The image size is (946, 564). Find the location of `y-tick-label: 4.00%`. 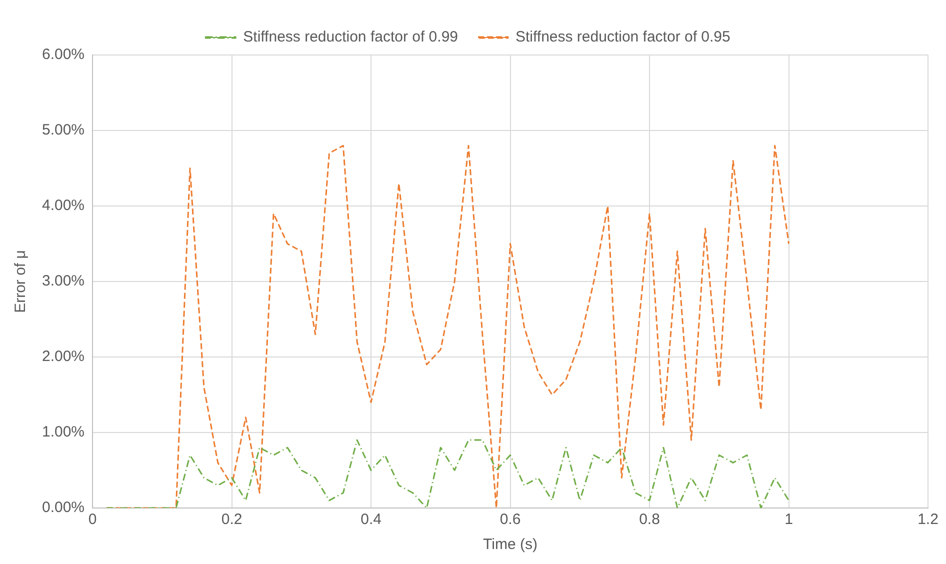

y-tick-label: 4.00% is located at coordinates (63, 205).